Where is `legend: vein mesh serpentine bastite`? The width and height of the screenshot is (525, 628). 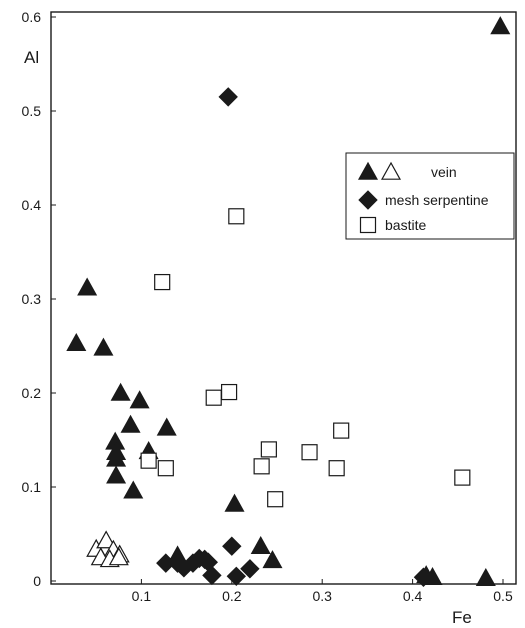
legend: vein mesh serpentine bastite is located at coordinates (430, 196).